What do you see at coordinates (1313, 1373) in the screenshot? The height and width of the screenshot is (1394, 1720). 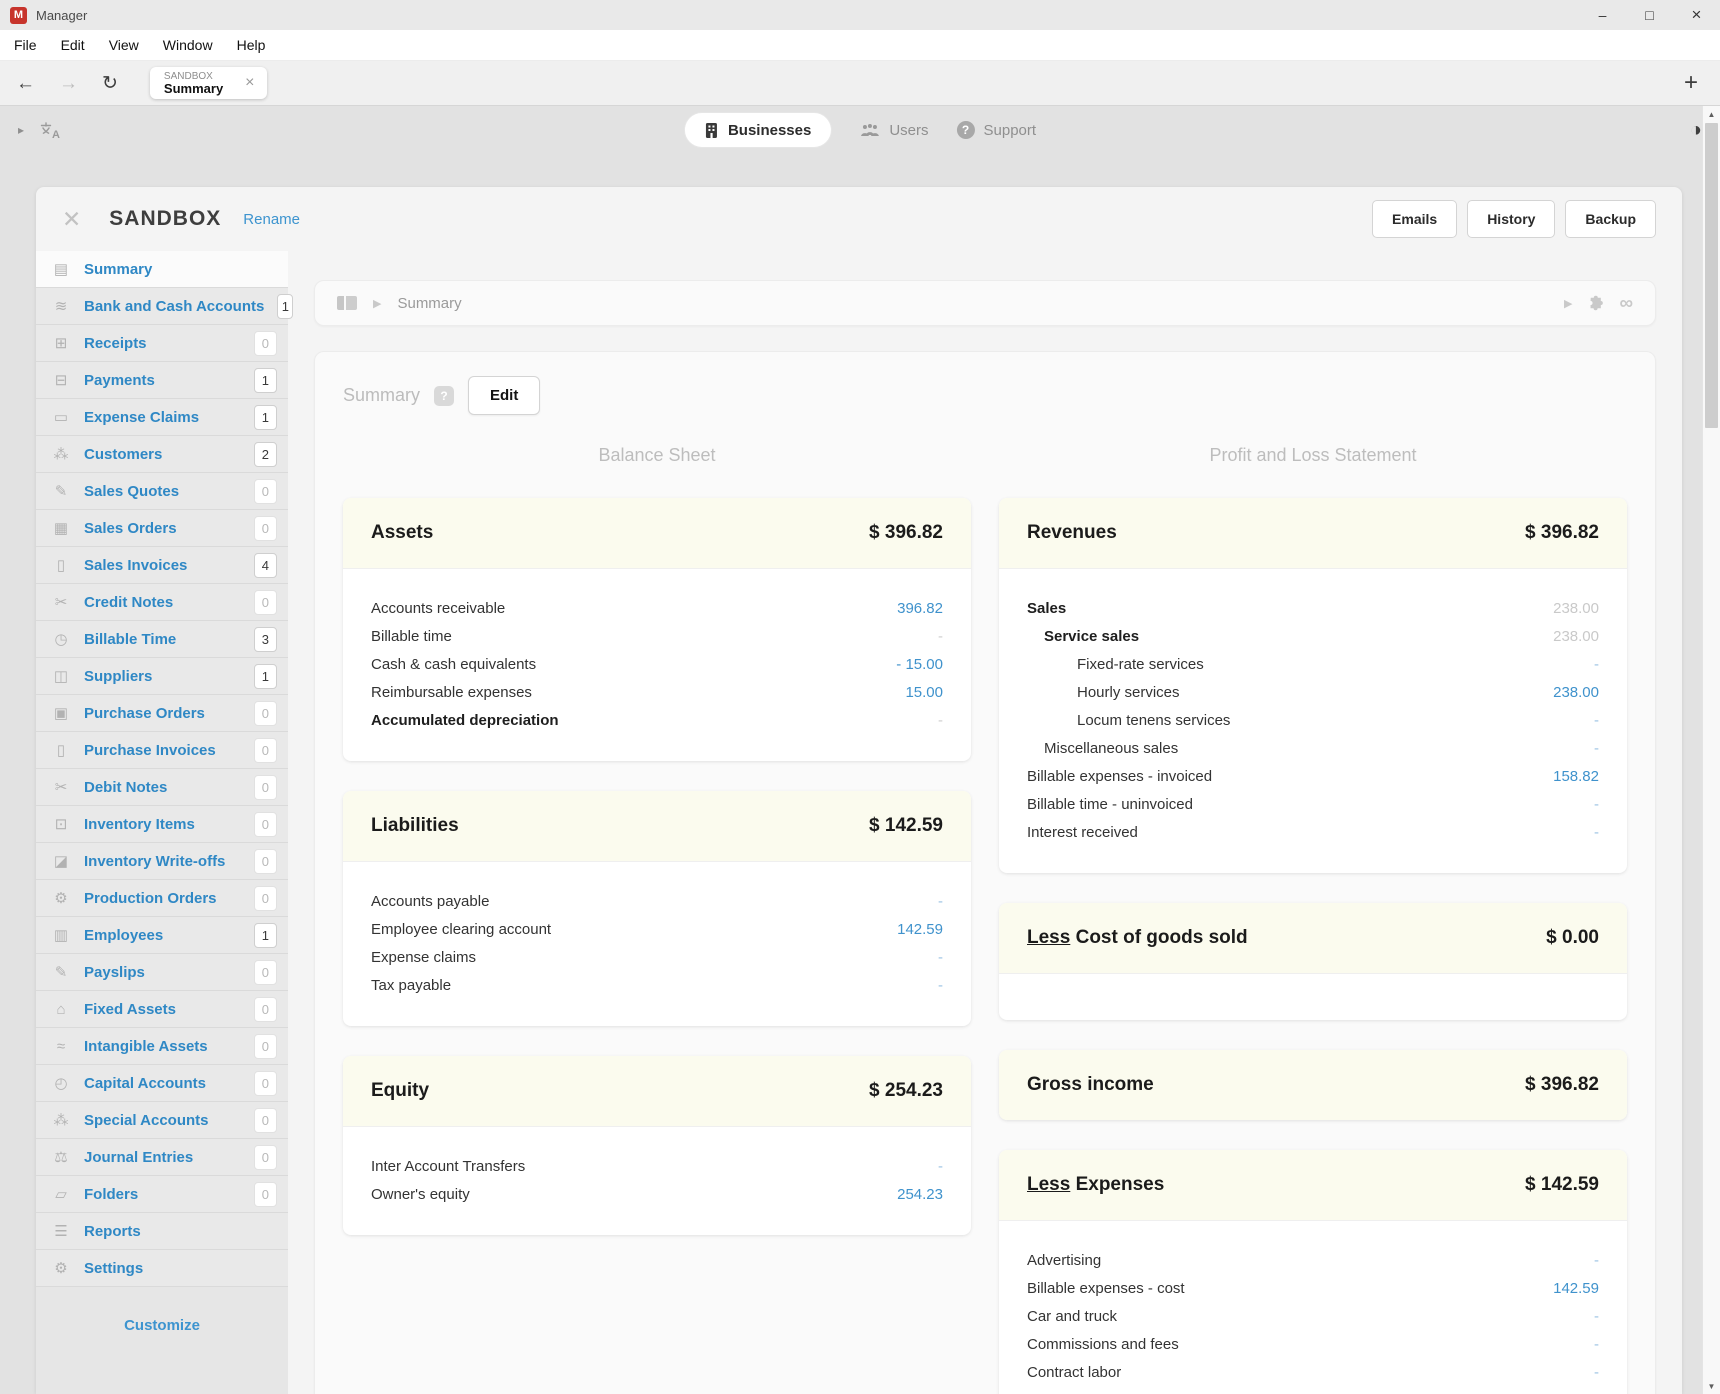 I see `account-row-contract-labor: Contract labor-` at bounding box center [1313, 1373].